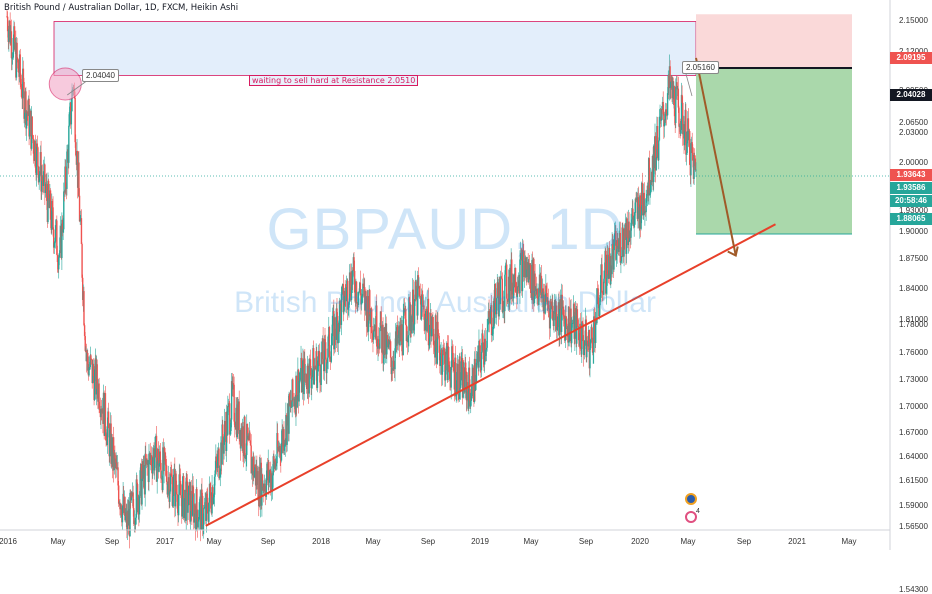  I want to click on price-tick-label: 2.12000, so click(913, 51).